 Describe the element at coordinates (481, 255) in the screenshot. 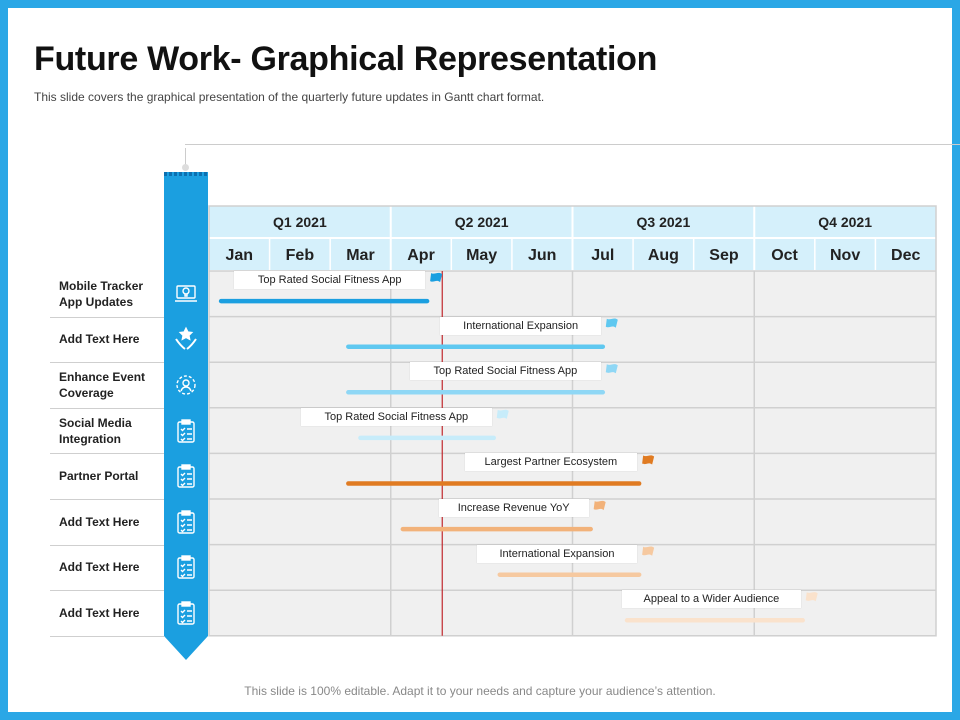

I see `month-header-label: May` at that location.